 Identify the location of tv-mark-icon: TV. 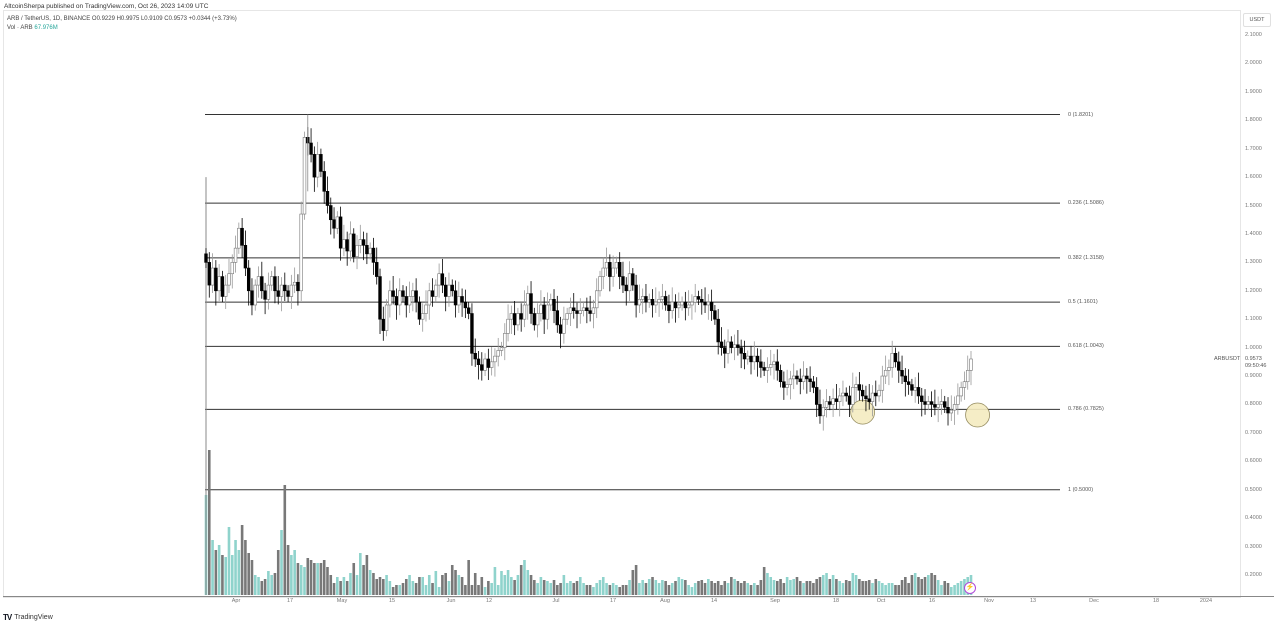
(7, 617).